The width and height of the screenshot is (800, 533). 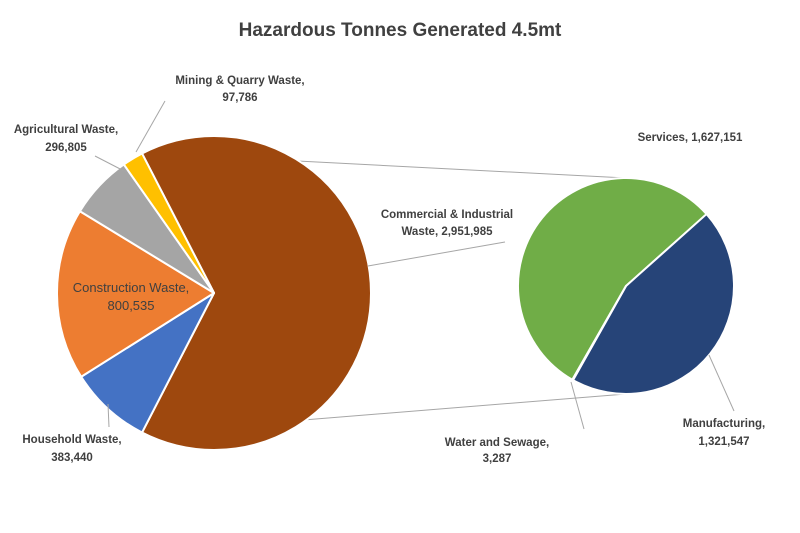 What do you see at coordinates (110, 164) in the screenshot?
I see `leader-line-agricultural` at bounding box center [110, 164].